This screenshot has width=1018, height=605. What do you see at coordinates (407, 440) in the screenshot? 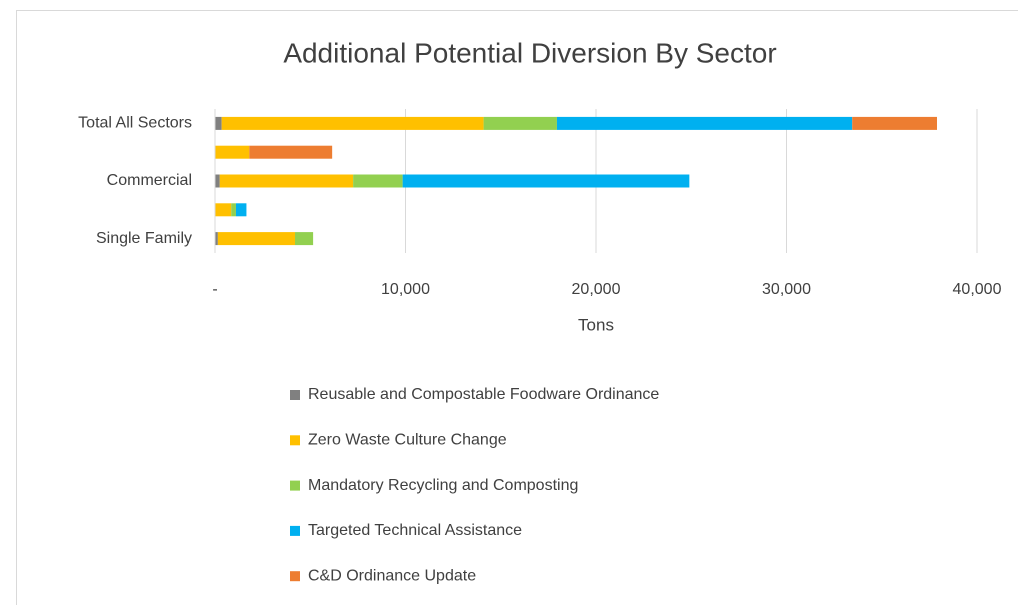
I see `legend-label: Zero Waste Culture Change` at bounding box center [407, 440].